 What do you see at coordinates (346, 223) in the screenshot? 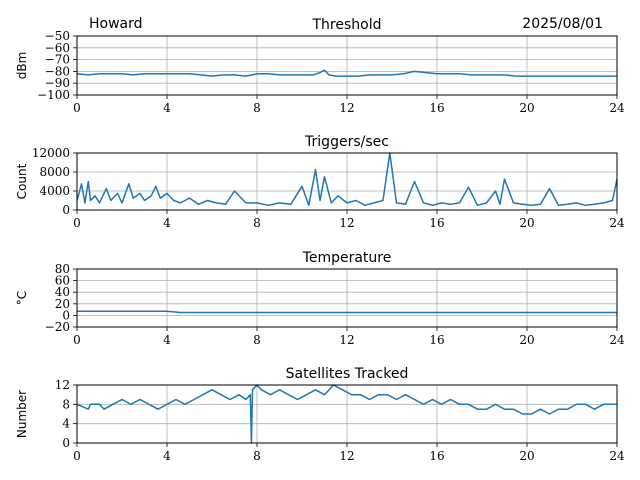
I see `triggers-xtick-label: 12` at bounding box center [346, 223].